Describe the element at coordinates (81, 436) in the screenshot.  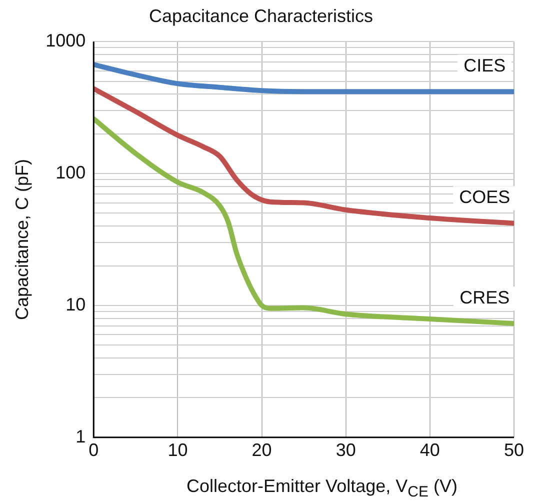
I see `y-tick-label: 1` at that location.